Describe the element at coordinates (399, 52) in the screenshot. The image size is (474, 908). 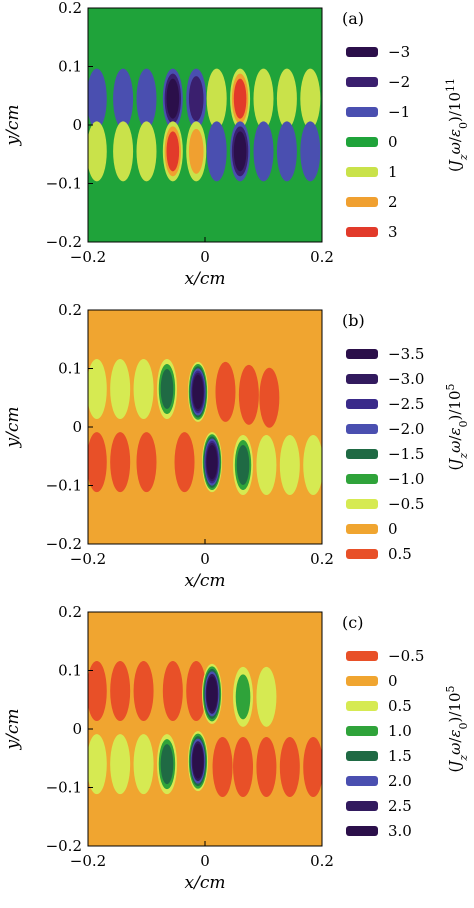
I see `legend-label: −3` at that location.